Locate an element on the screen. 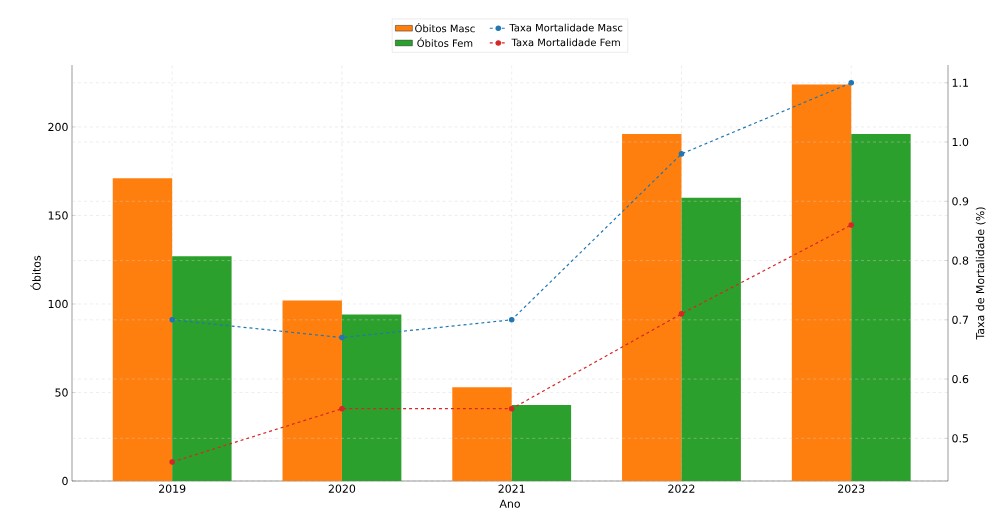  y-tick-label: 0 is located at coordinates (65, 481).